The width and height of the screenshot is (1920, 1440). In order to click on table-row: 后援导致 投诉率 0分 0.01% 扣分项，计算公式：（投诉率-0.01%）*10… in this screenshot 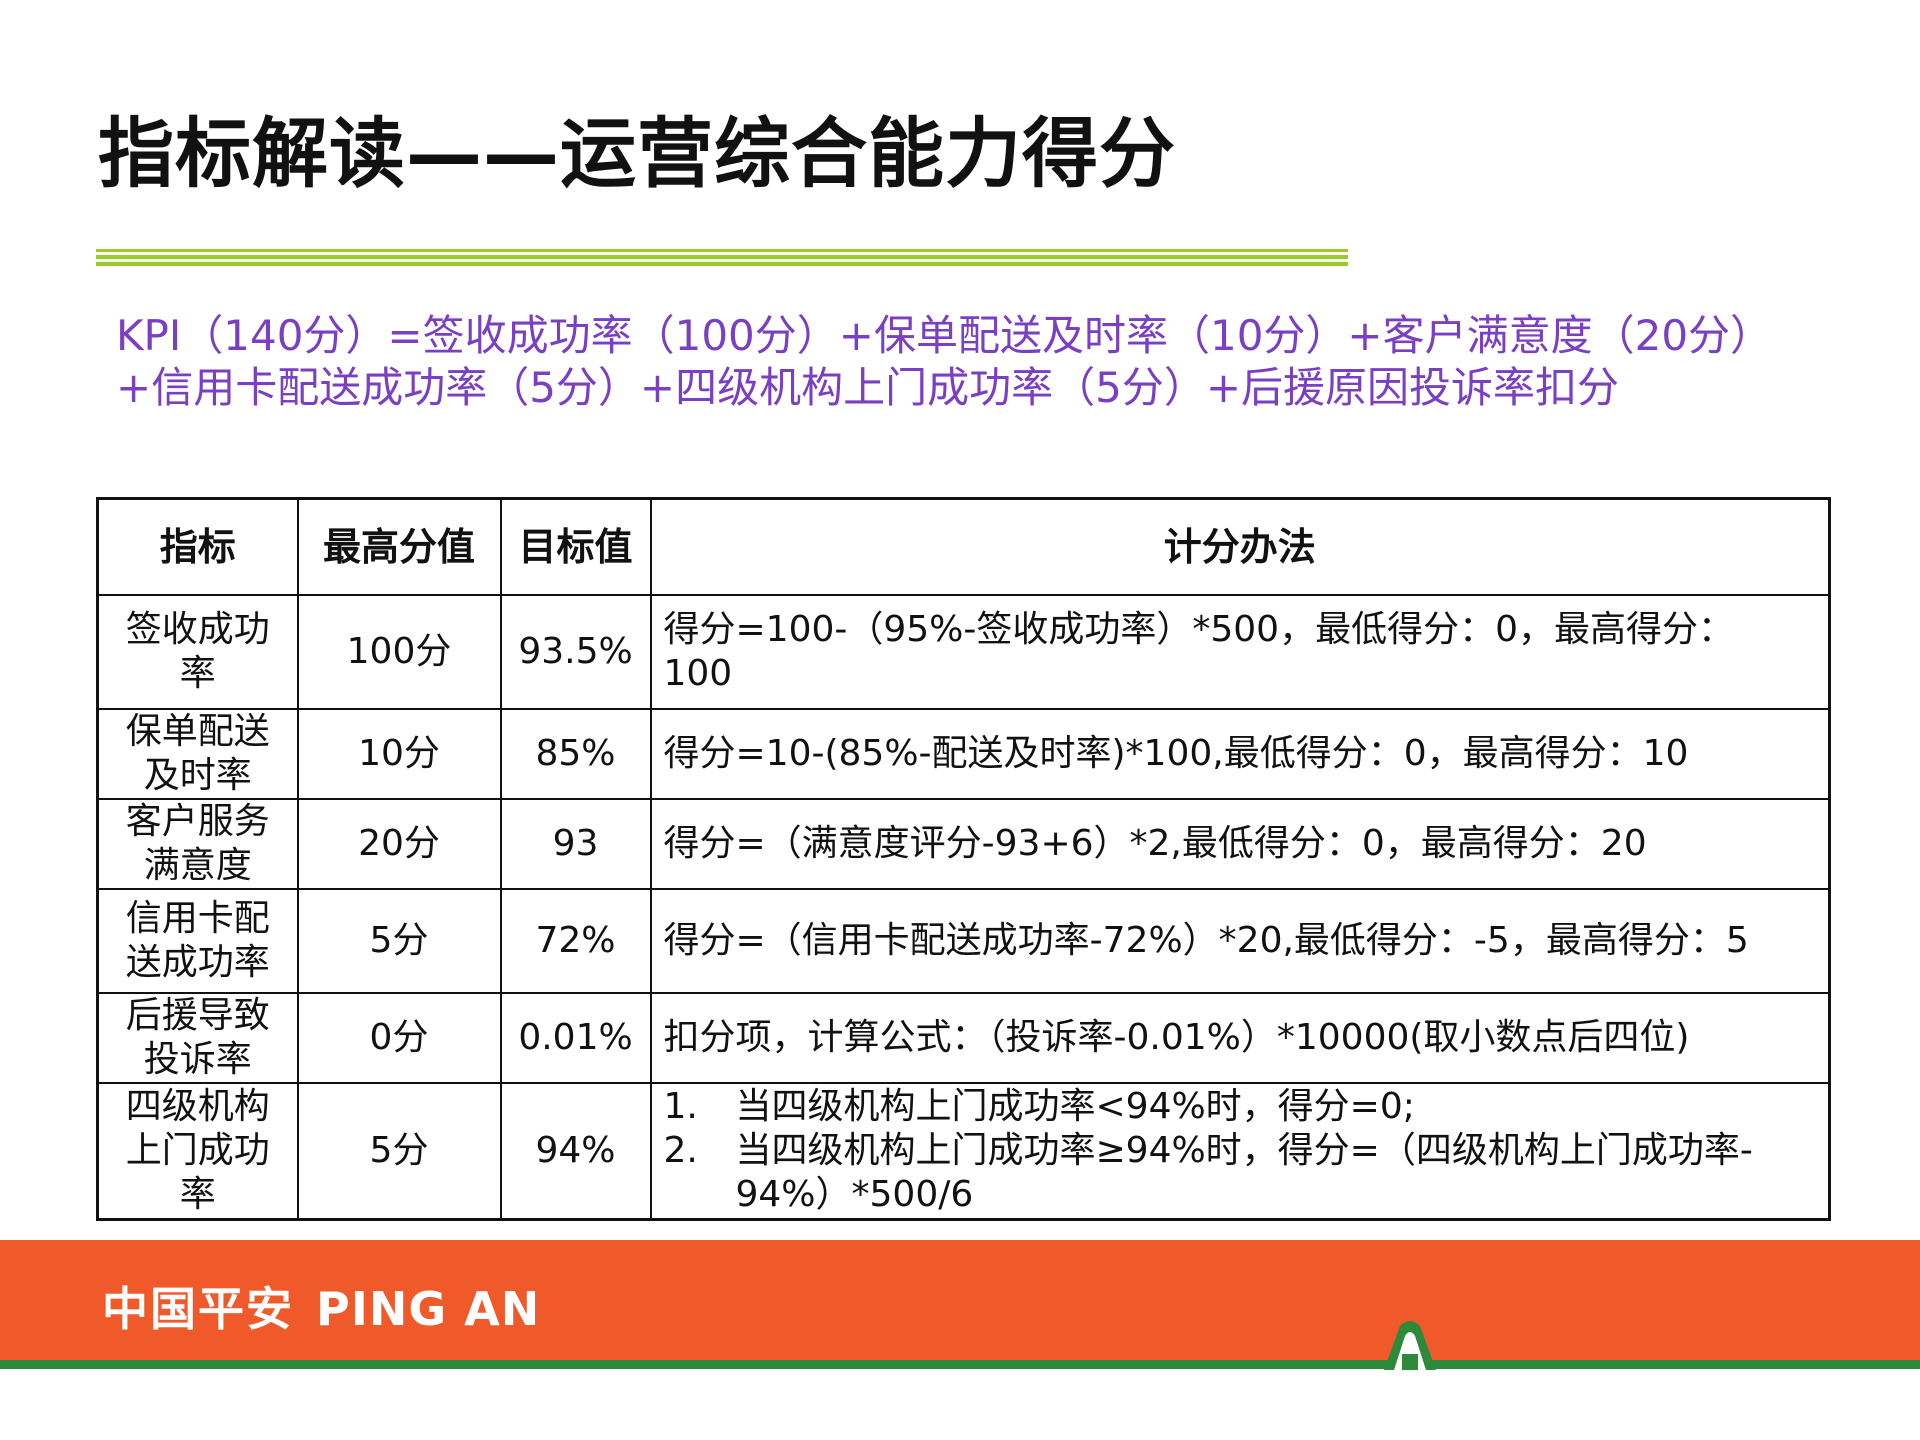, I will do `click(963, 1038)`.